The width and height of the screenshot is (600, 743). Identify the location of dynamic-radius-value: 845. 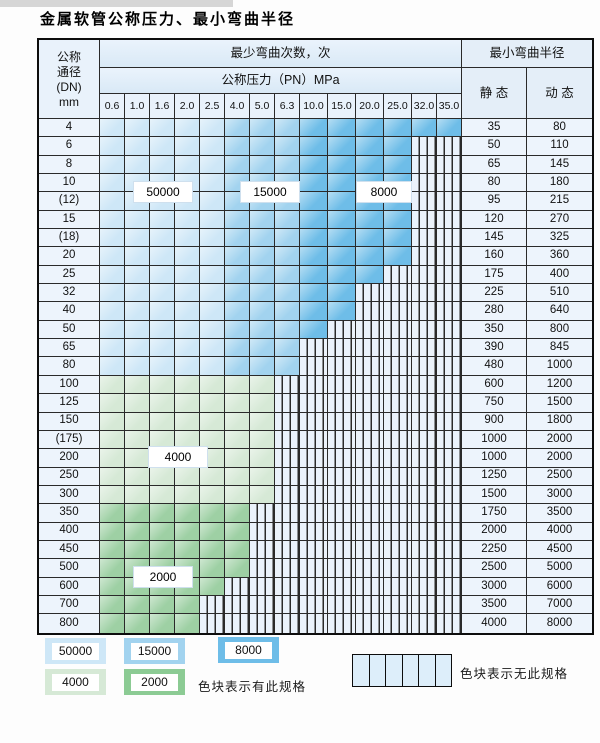
(559, 348).